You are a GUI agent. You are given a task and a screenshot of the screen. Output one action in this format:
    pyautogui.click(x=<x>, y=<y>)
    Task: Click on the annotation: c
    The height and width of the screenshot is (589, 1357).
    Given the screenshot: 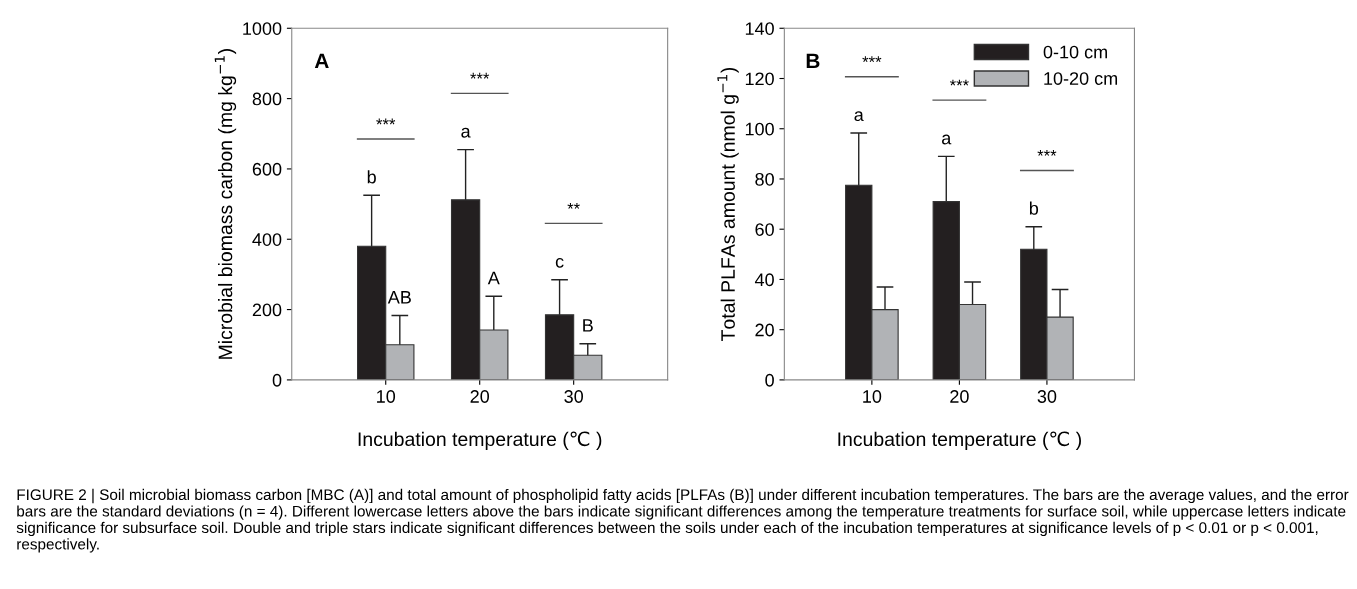 What is the action you would take?
    pyautogui.click(x=559, y=262)
    